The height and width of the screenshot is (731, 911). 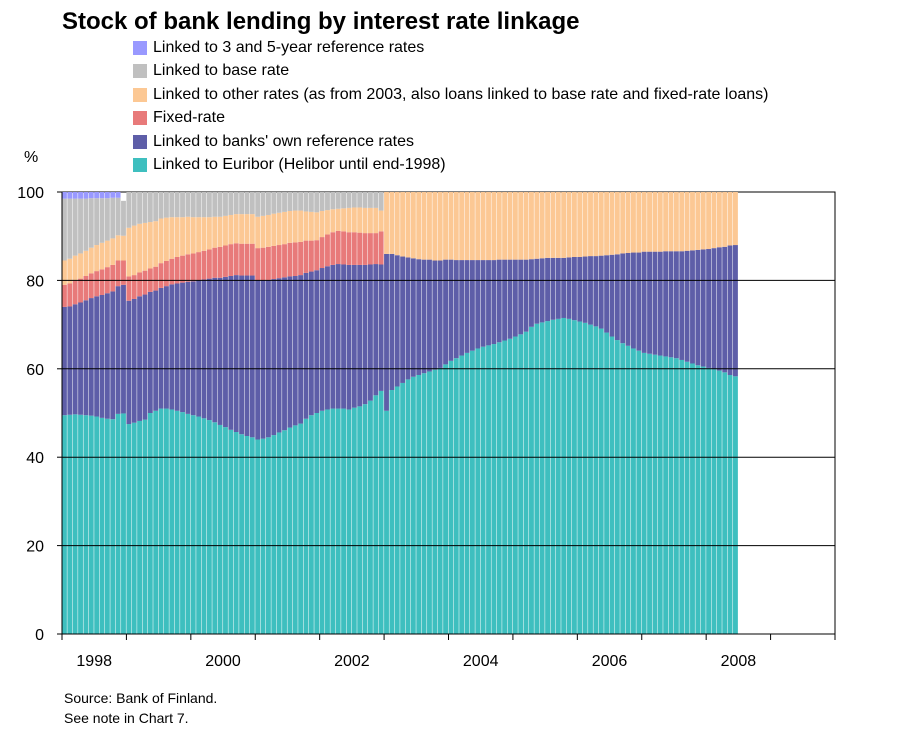 What do you see at coordinates (289, 47) in the screenshot?
I see `legend-label: Linked to 3 and 5-year reference rates` at bounding box center [289, 47].